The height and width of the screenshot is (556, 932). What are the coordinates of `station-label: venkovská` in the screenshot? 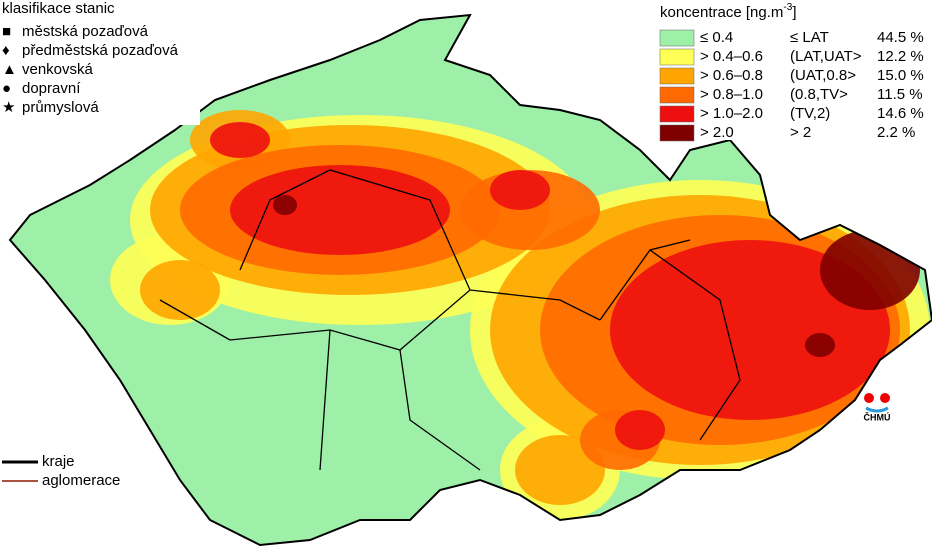 It's located at (58, 69).